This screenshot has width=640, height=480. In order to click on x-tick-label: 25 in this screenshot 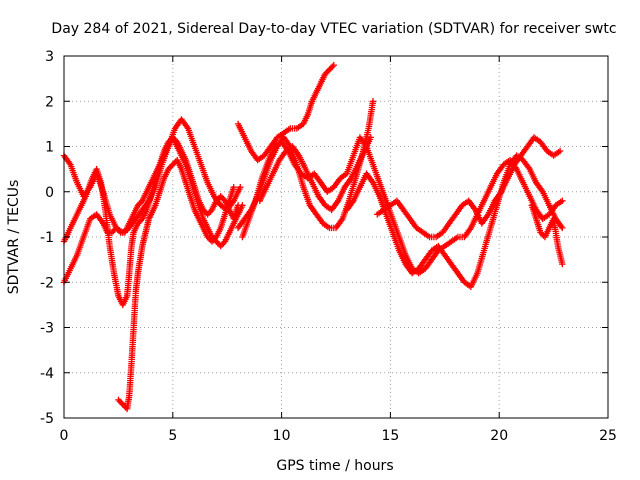, I will do `click(608, 436)`.